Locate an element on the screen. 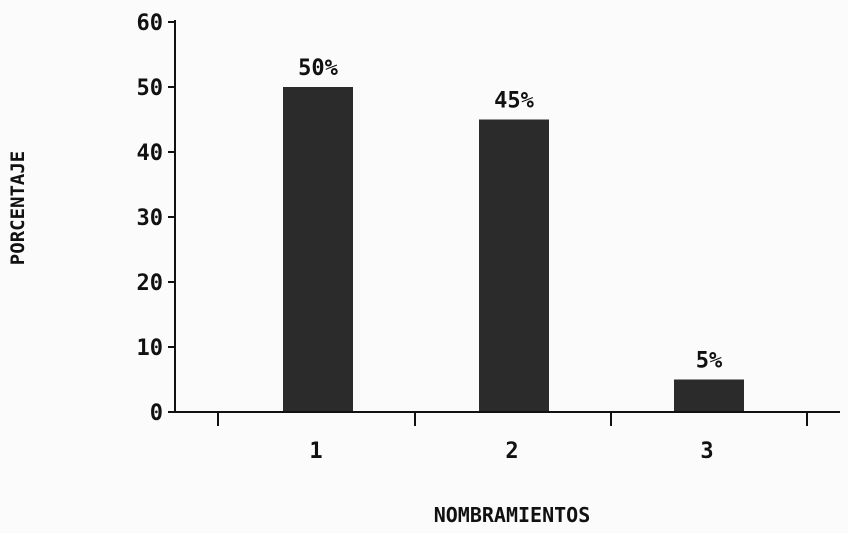 The height and width of the screenshot is (538, 848). x-axis-title: NOMBRAMIENTOS is located at coordinates (512, 515).